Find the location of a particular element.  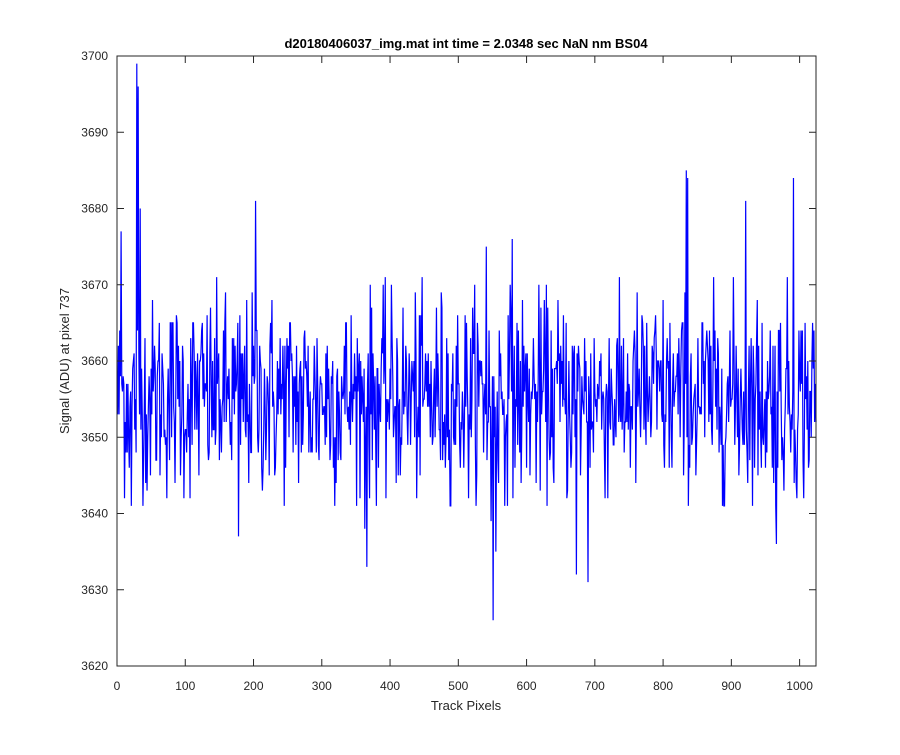

y-tick-label: 3630 is located at coordinates (94, 590).